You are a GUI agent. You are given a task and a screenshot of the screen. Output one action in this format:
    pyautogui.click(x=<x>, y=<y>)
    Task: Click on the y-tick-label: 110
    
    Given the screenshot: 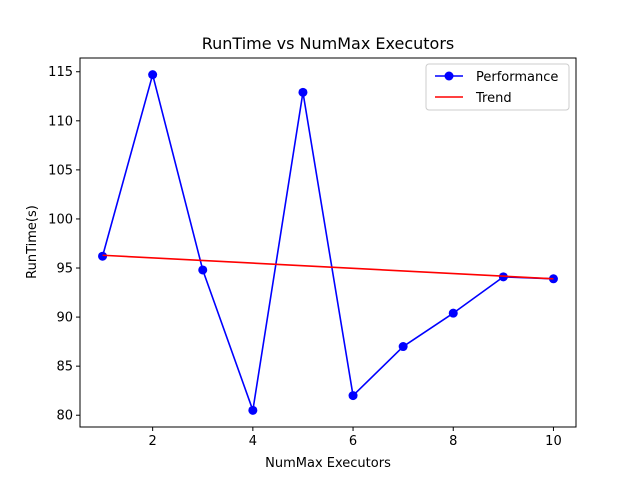 What is the action you would take?
    pyautogui.click(x=60, y=121)
    